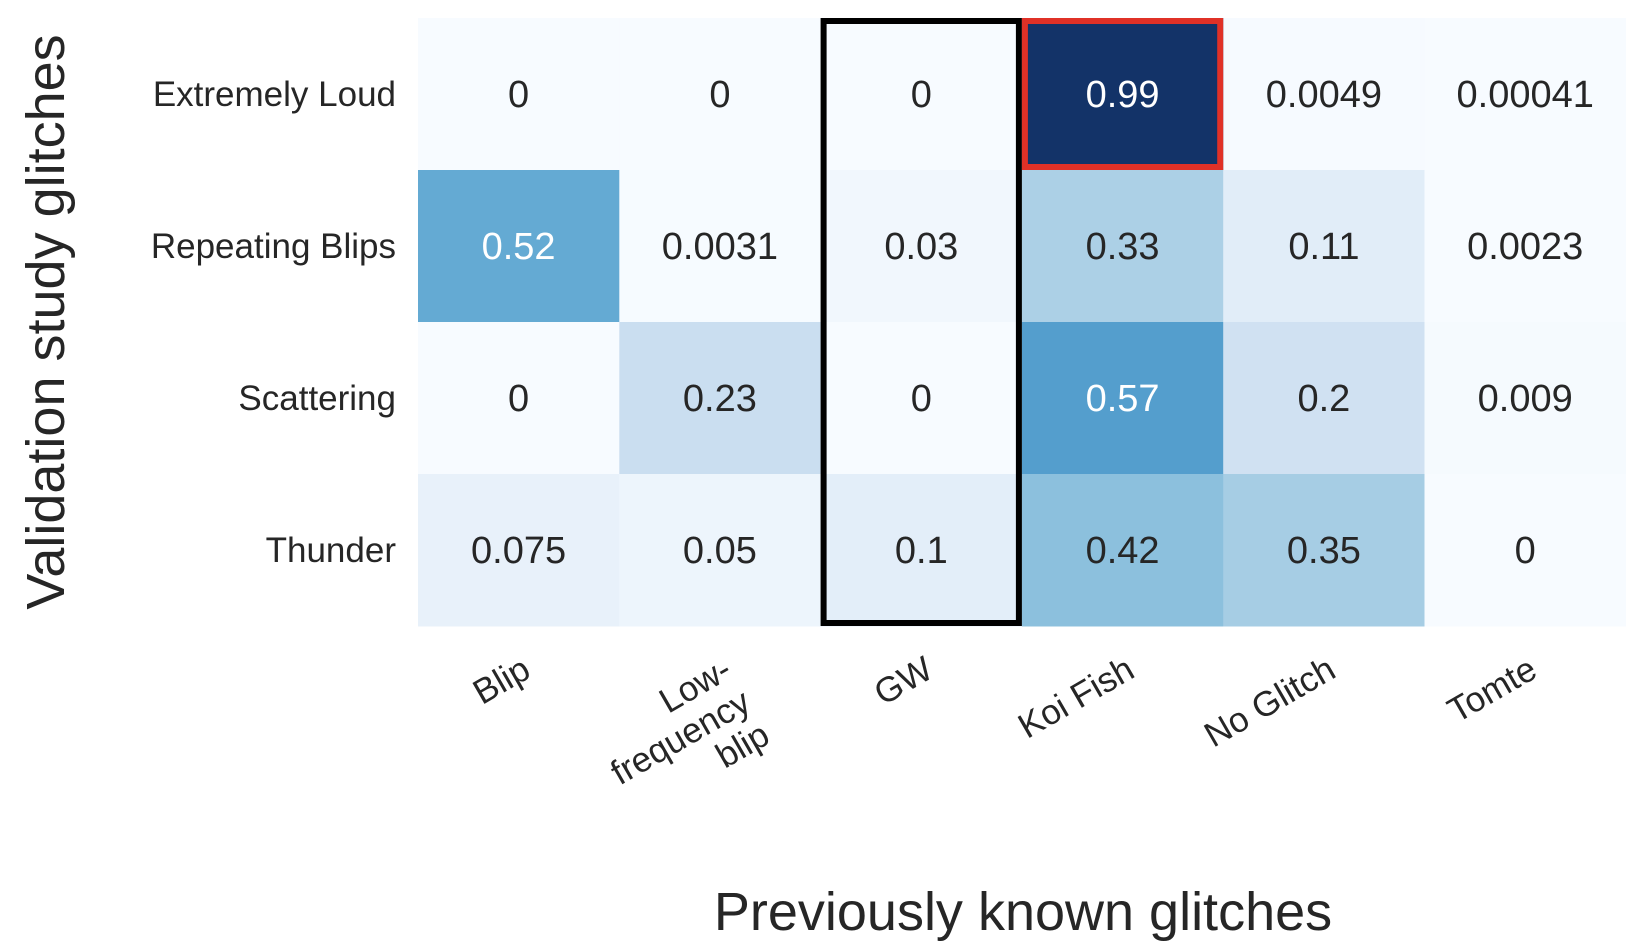 Image resolution: width=1626 pixels, height=946 pixels. I want to click on x-tick-label-line: GW, so click(904, 681).